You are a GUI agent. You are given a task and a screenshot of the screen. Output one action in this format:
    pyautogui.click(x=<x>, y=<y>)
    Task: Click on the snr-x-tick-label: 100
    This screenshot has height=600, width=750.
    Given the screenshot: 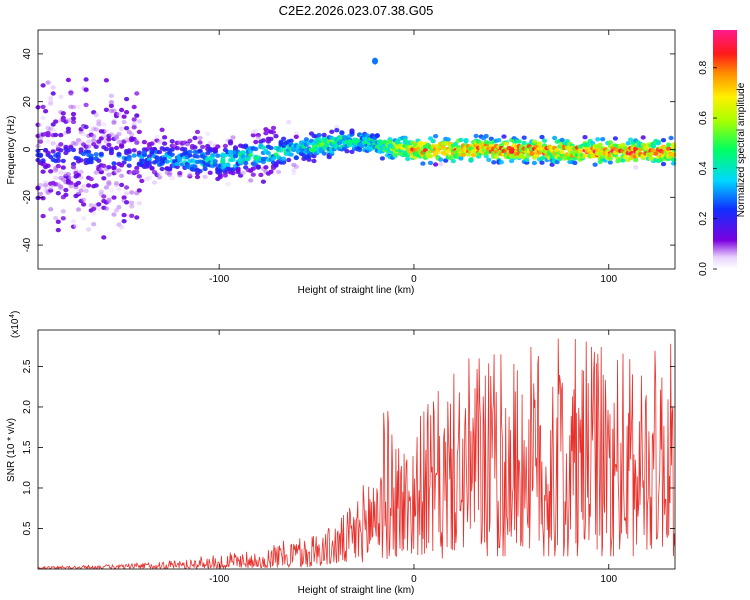 What is the action you would take?
    pyautogui.click(x=608, y=579)
    